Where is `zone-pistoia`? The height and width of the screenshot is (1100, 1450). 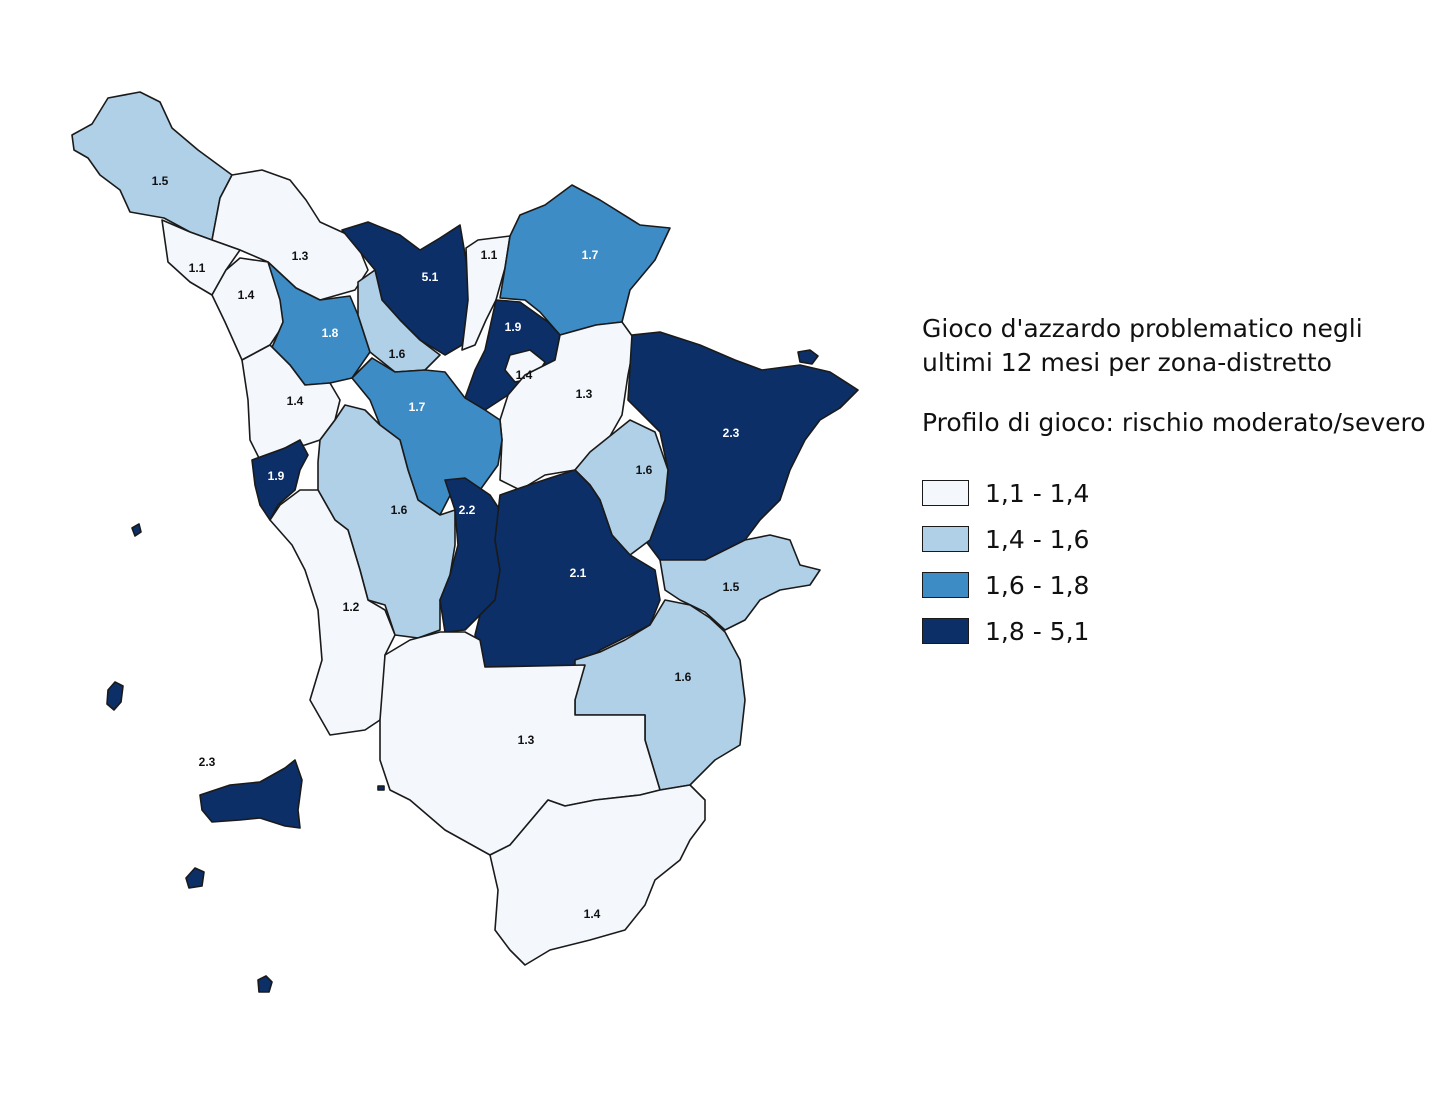
zone-pistoia is located at coordinates (486, 293).